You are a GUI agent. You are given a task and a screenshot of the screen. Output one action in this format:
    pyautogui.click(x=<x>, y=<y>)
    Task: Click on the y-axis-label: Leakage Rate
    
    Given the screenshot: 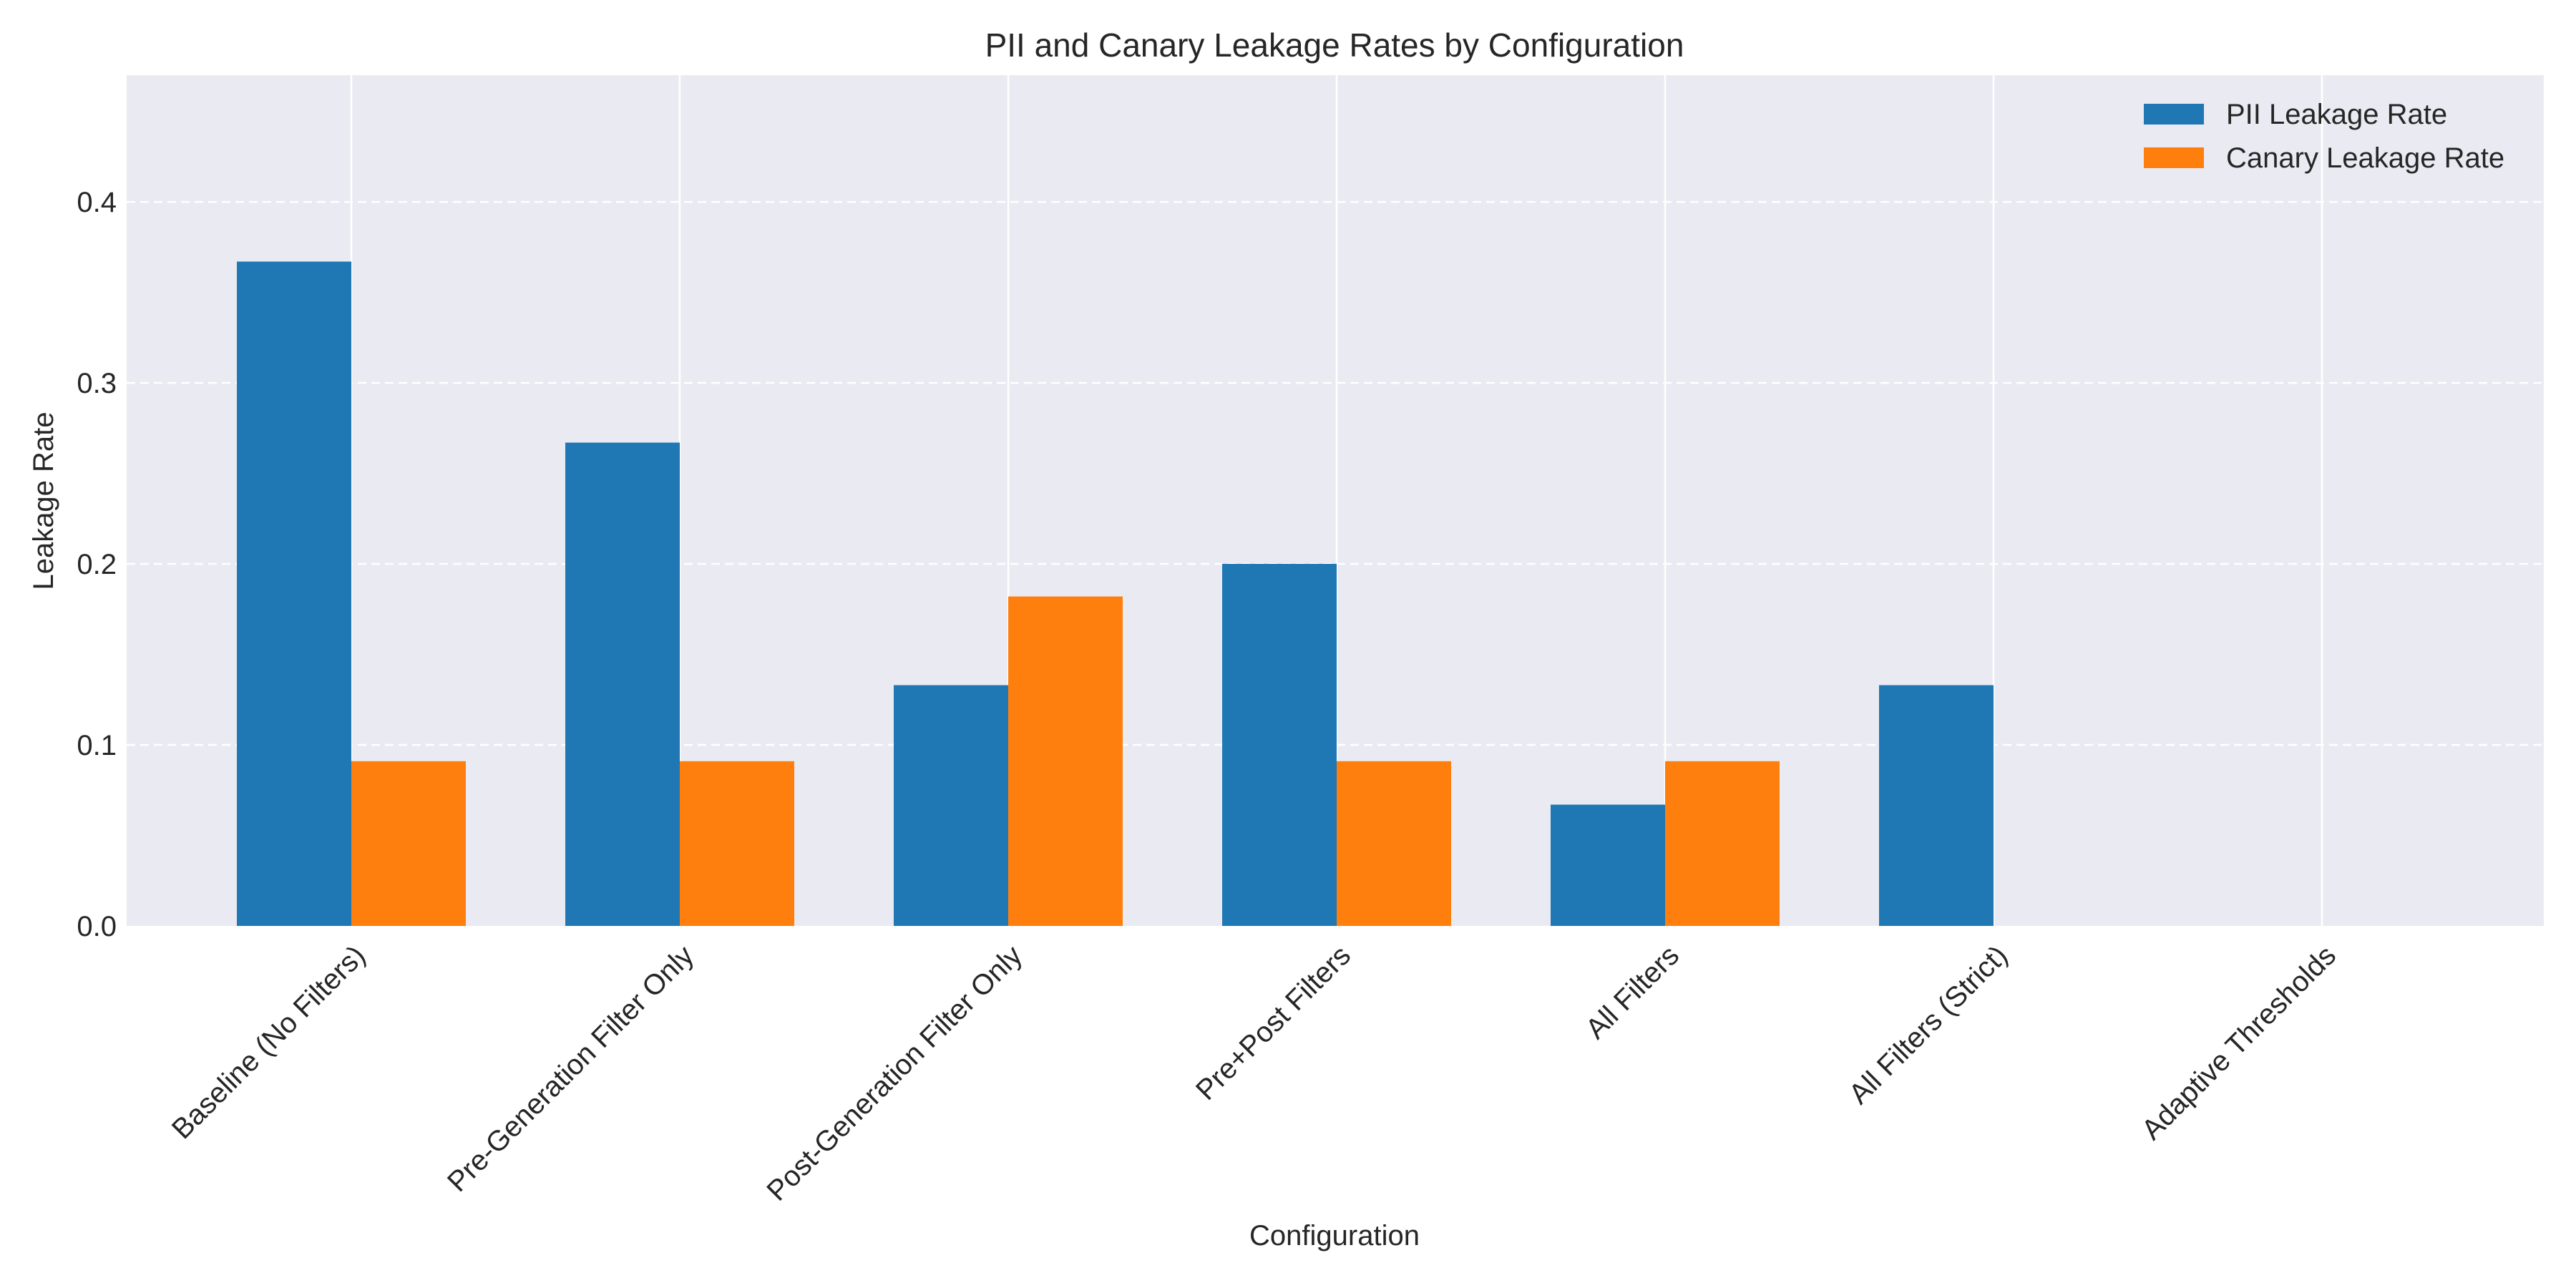 What is the action you would take?
    pyautogui.click(x=43, y=500)
    